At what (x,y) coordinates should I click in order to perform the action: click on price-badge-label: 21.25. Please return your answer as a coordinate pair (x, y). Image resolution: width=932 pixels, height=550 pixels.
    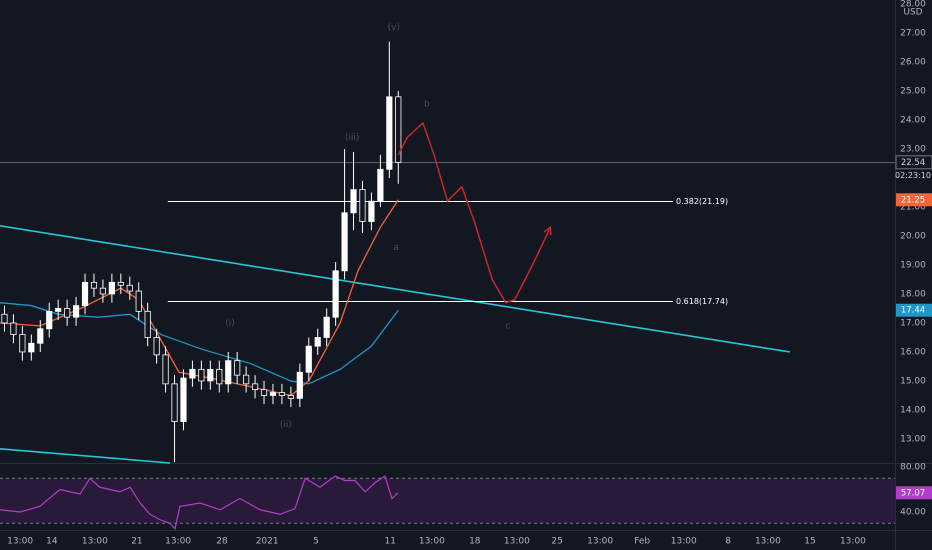
    Looking at the image, I should click on (913, 200).